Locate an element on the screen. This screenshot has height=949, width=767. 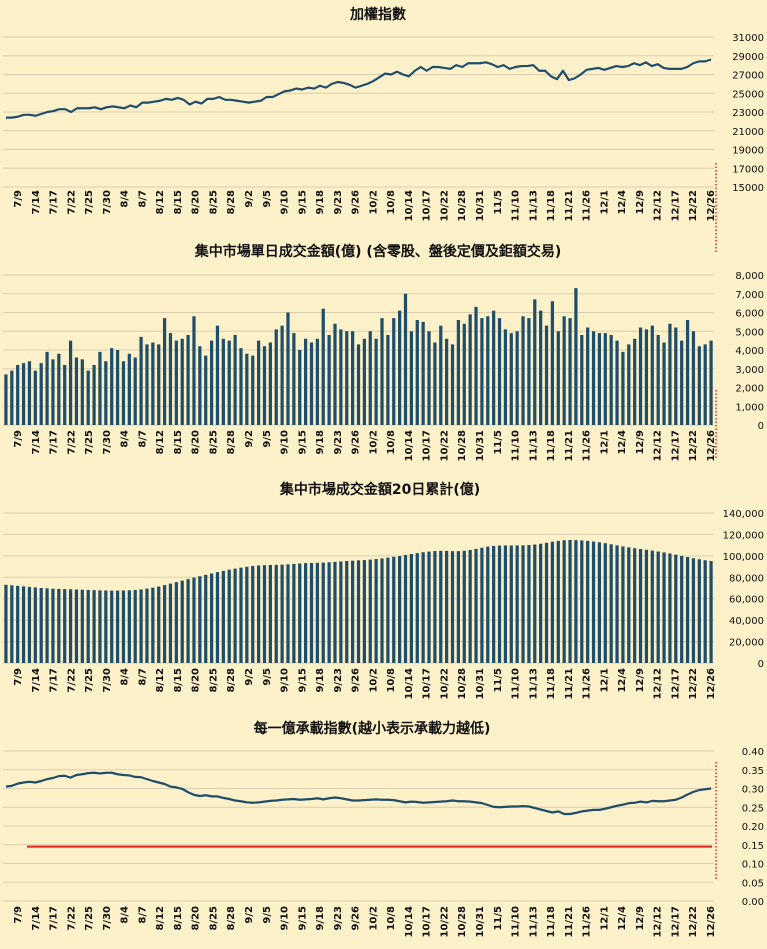
x-tick-label: 10/8 is located at coordinates (391, 918).